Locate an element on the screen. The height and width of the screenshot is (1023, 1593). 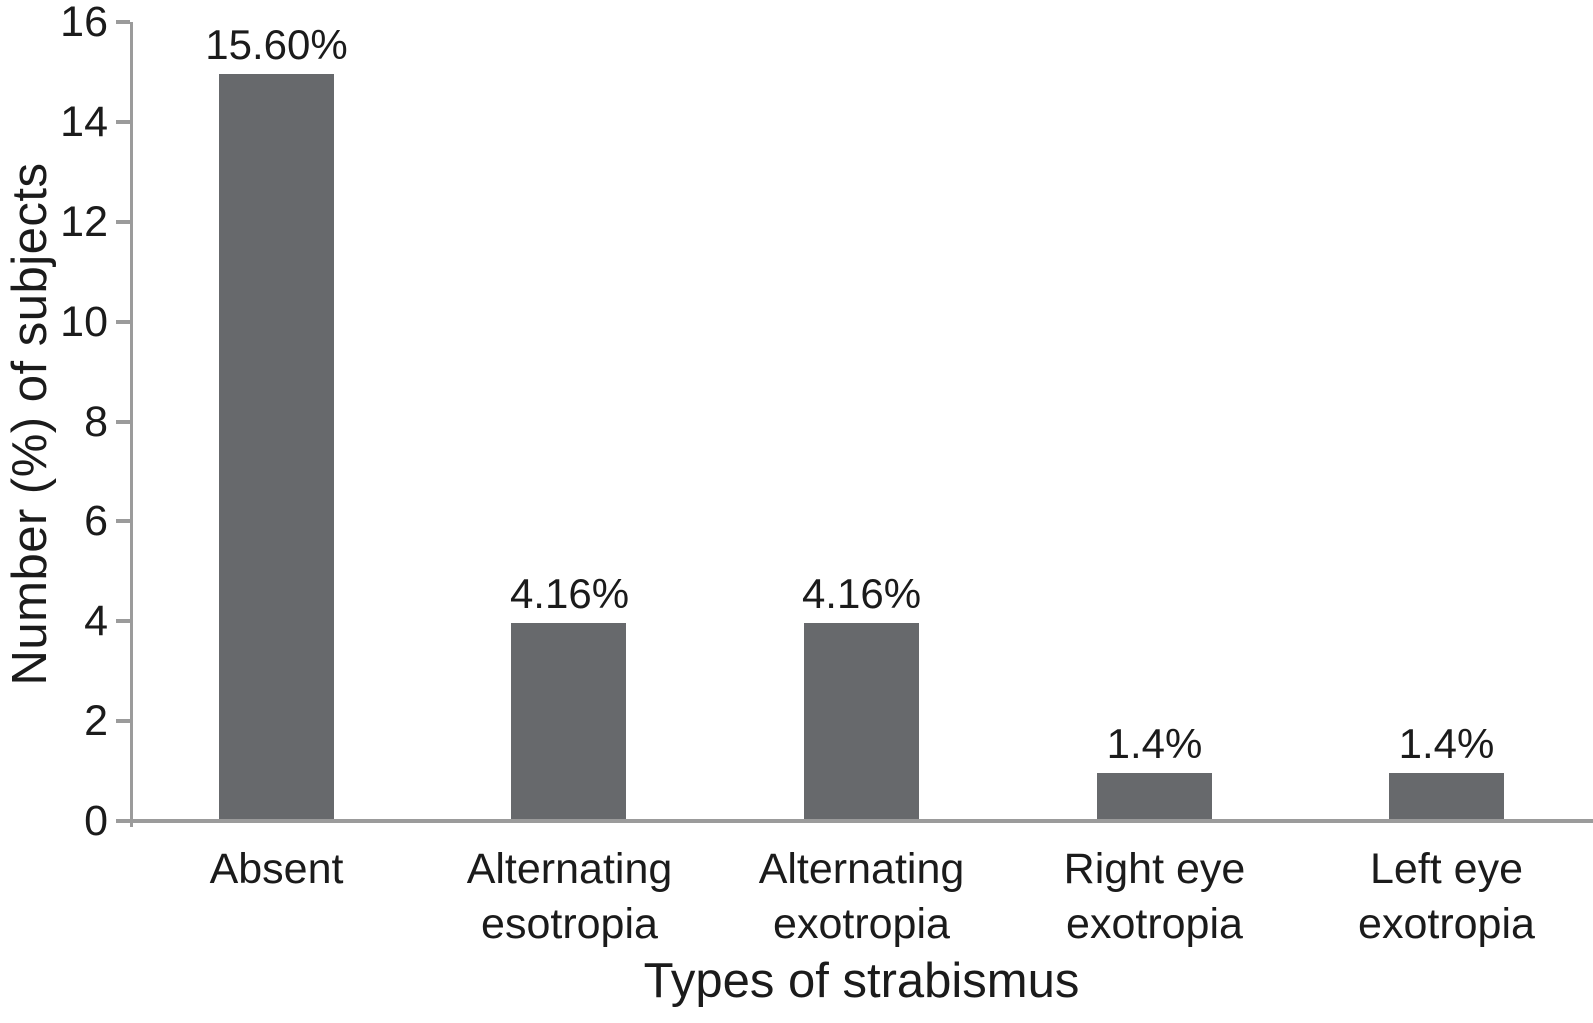
y-tick-label: 12 is located at coordinates (84, 222).